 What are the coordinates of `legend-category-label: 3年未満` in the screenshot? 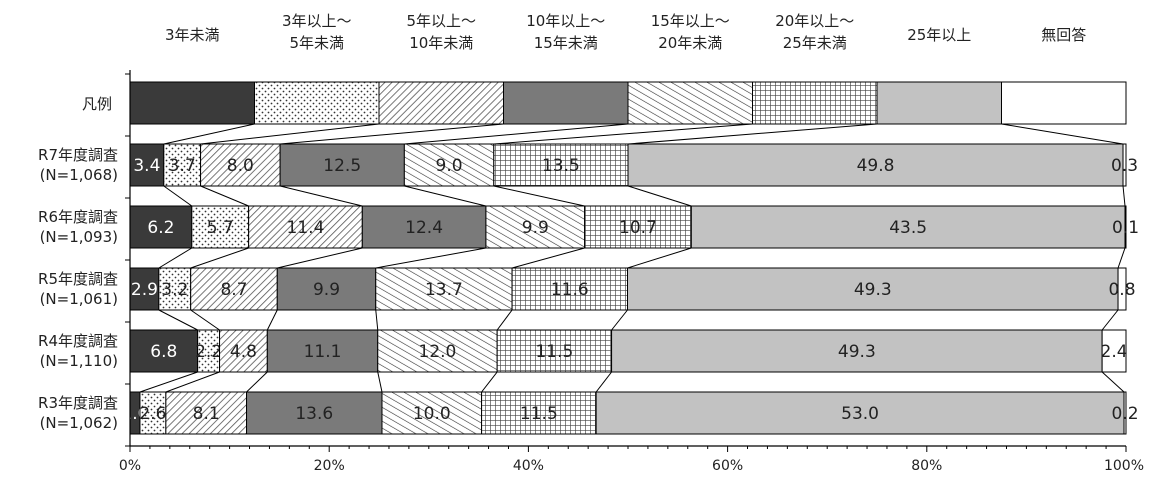 It's located at (192, 35).